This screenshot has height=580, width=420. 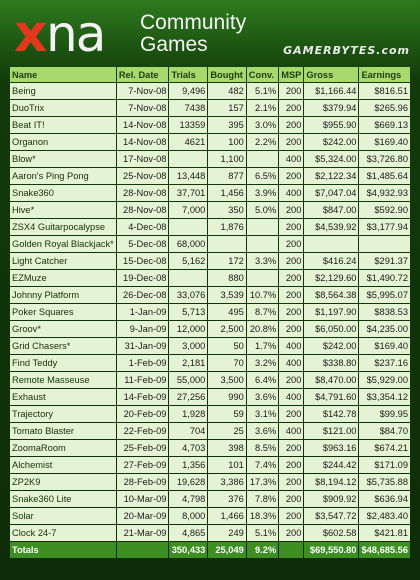 What do you see at coordinates (262, 516) in the screenshot?
I see `cell-conv: 18.3%` at bounding box center [262, 516].